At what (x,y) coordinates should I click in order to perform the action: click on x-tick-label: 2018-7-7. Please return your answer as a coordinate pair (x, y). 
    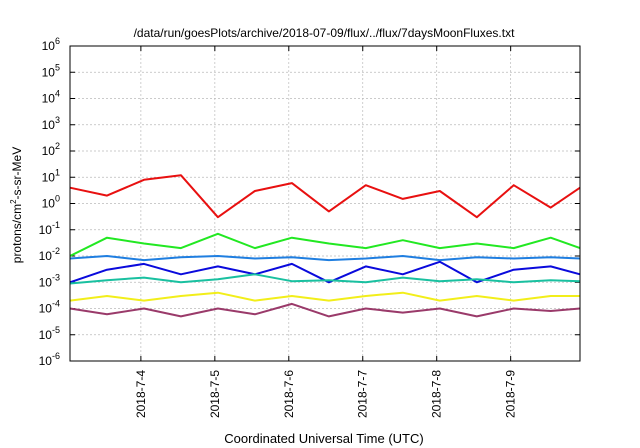
    Looking at the image, I should click on (363, 394).